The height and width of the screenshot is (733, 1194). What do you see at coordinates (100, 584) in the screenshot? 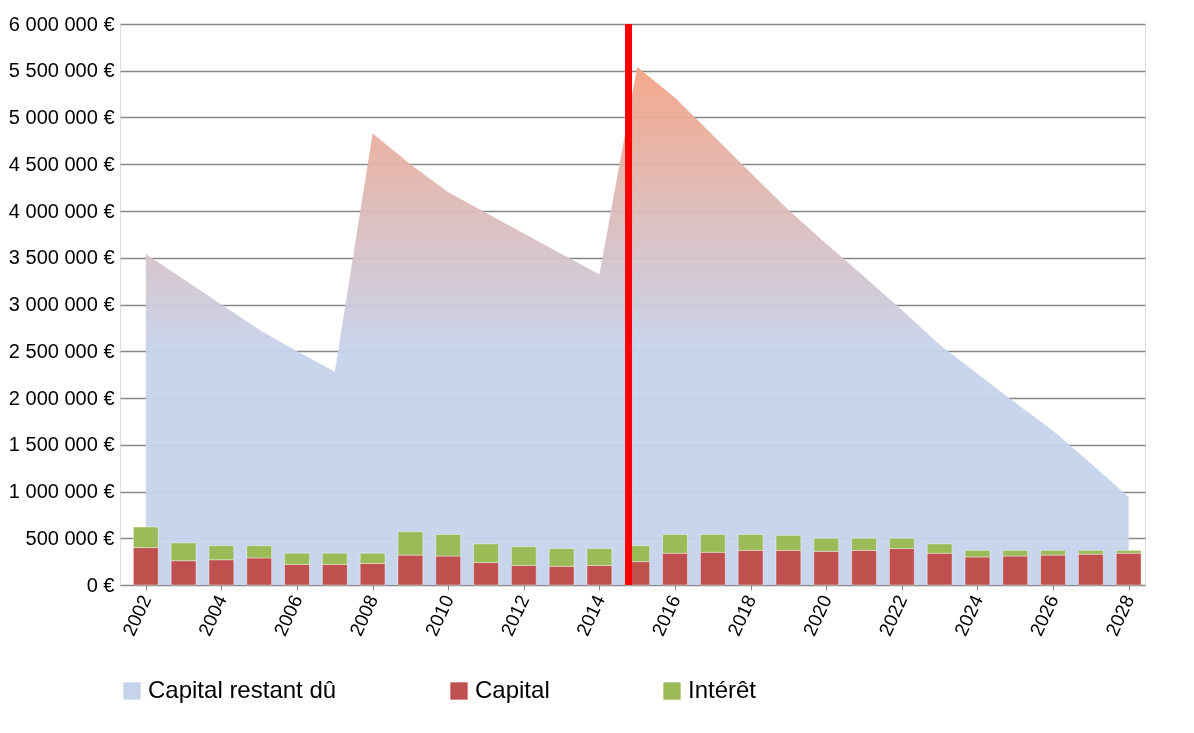
I see `y-tick-label: 0 €` at bounding box center [100, 584].